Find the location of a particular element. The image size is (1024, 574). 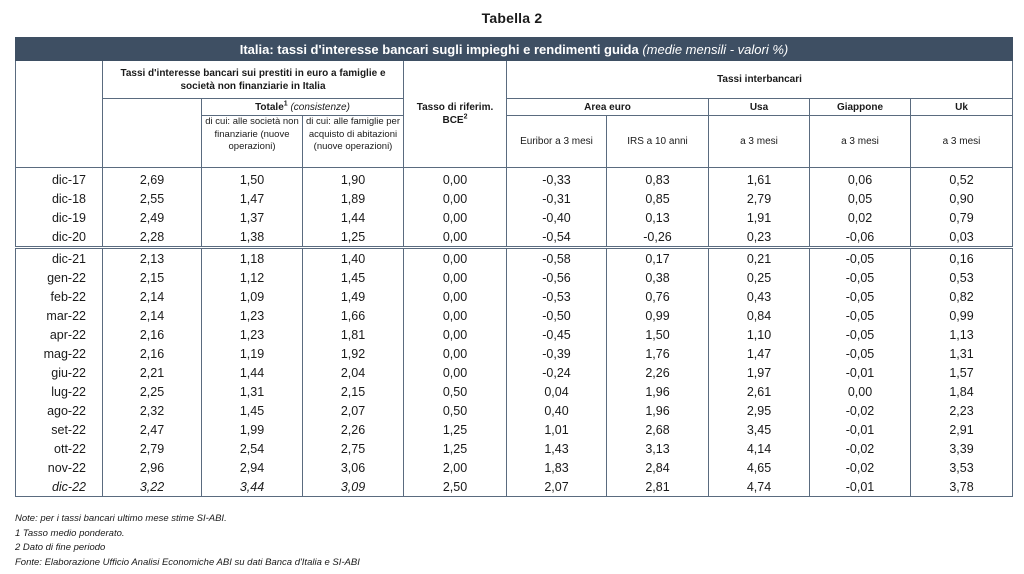

table-cell: 1,44 is located at coordinates (252, 372).